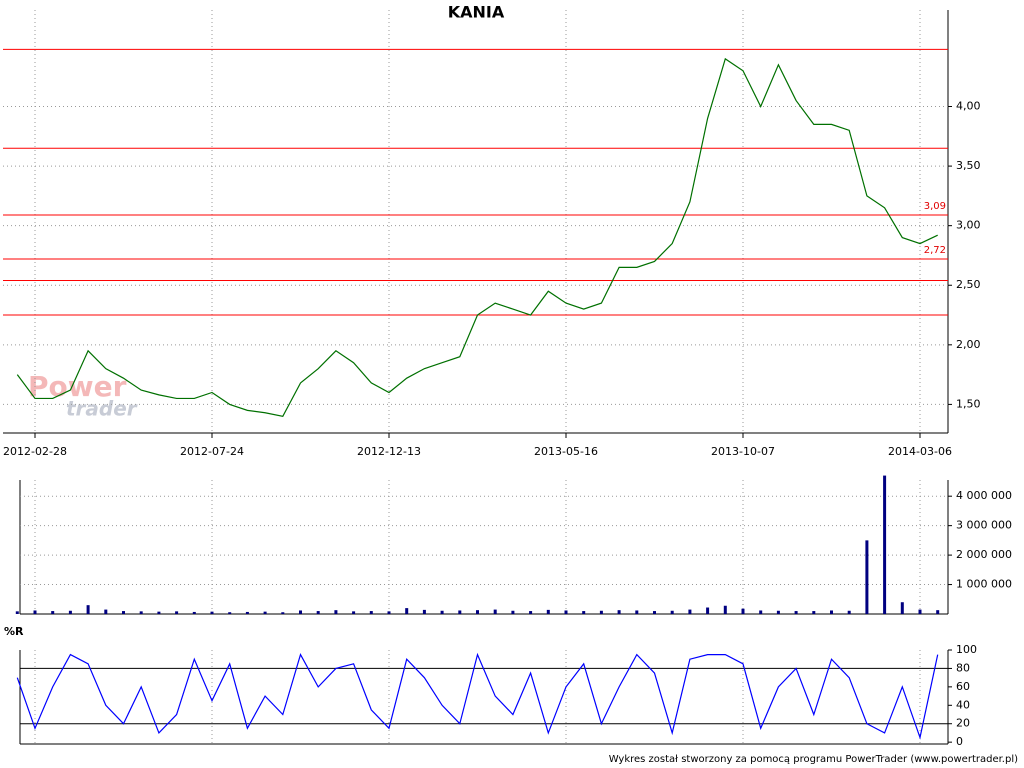  I want to click on x-tick-label: 2012-12-13, so click(389, 451).